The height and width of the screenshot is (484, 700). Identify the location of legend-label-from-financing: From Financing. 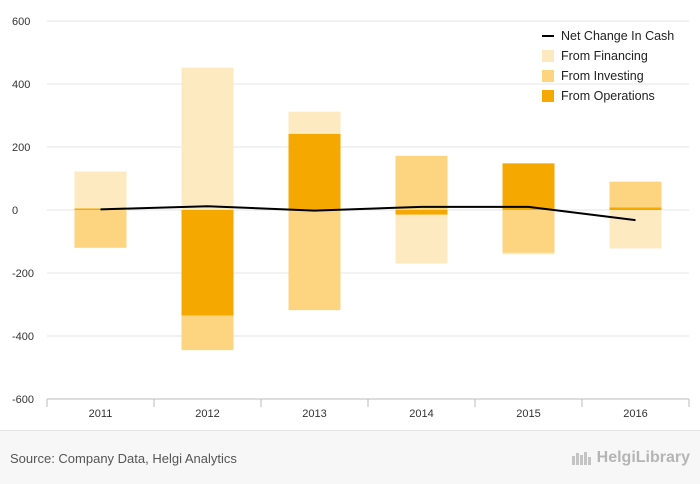
(604, 56).